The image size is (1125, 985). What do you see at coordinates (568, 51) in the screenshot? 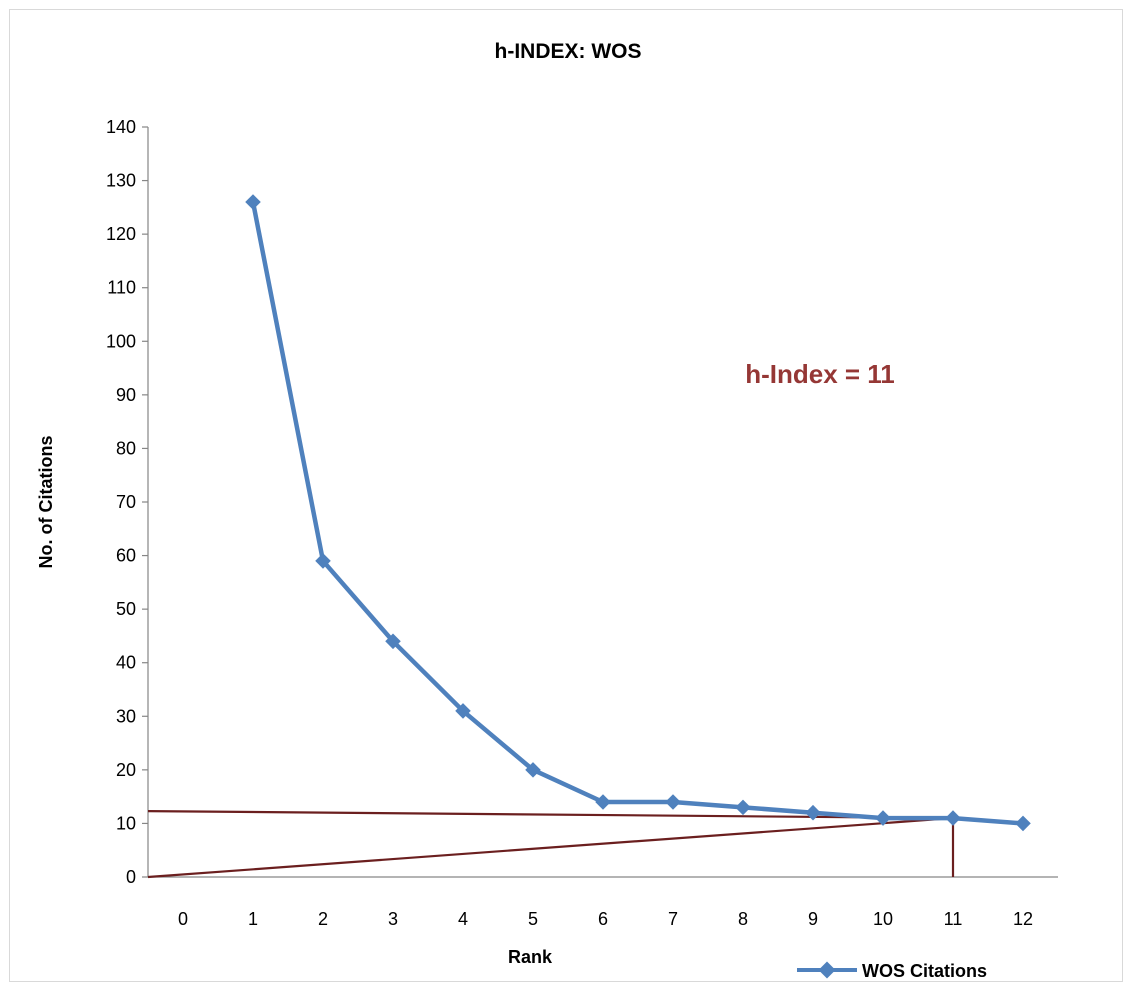
I see `chart-title: h-INDEX: WOS` at bounding box center [568, 51].